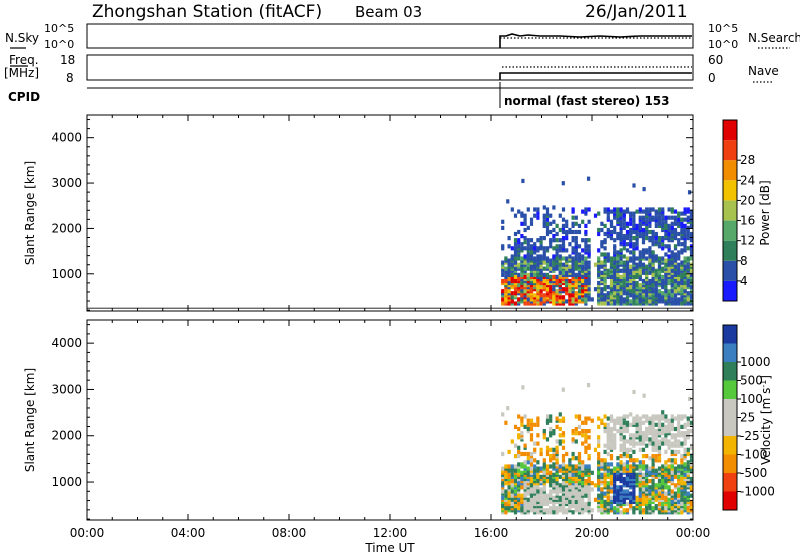 This screenshot has height=554, width=800. I want to click on nave-tick-top: 60, so click(715, 60).